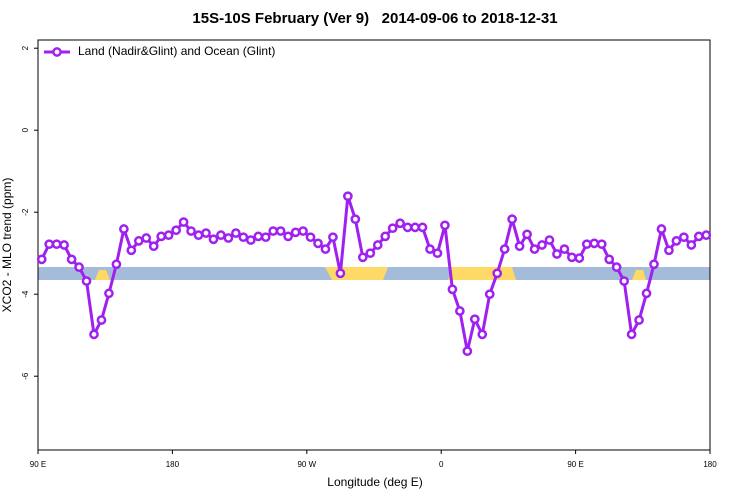  What do you see at coordinates (25, 294) in the screenshot?
I see `y-tick-label: -4` at bounding box center [25, 294].